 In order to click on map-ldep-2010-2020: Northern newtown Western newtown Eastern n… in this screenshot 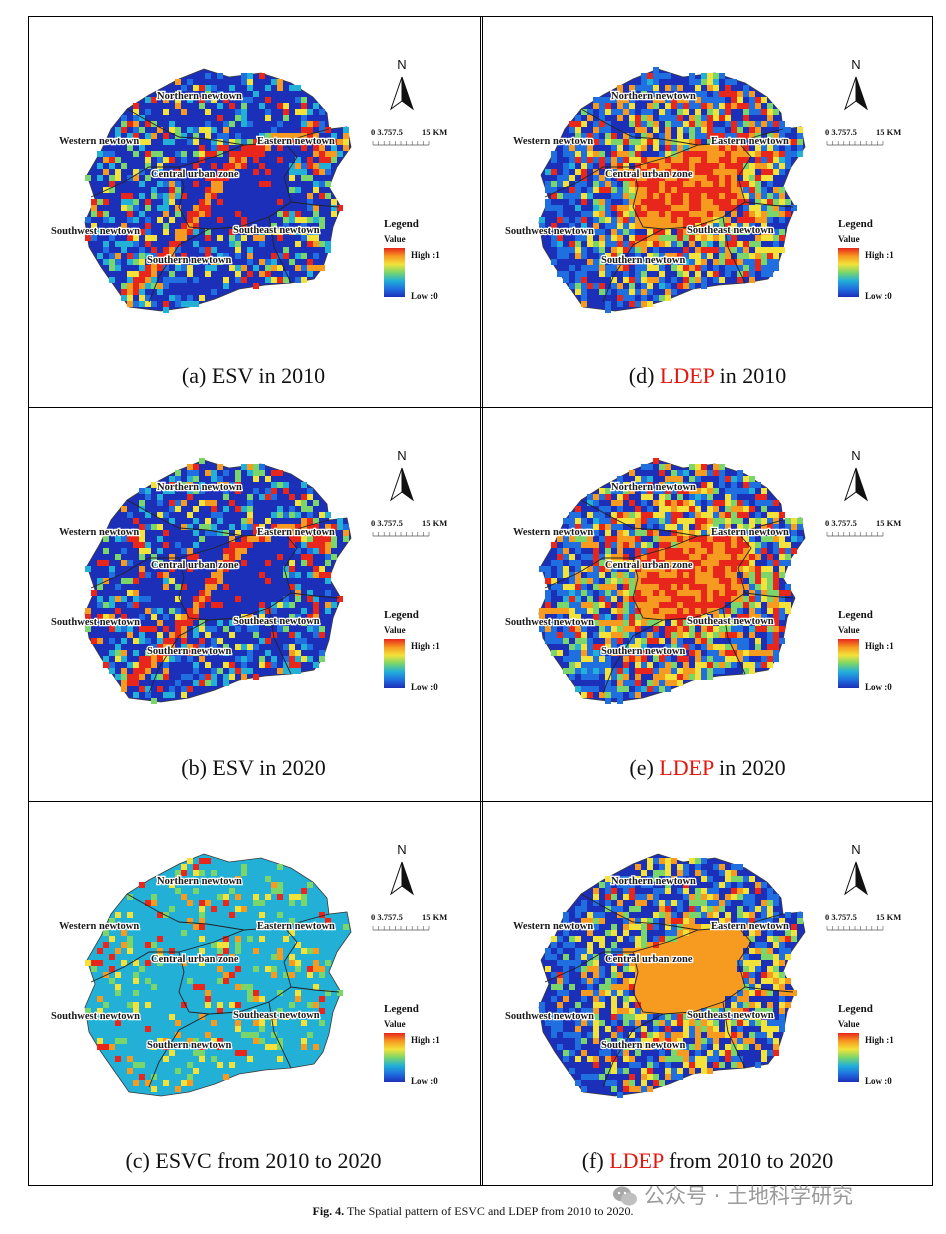, I will do `click(702, 970)`.